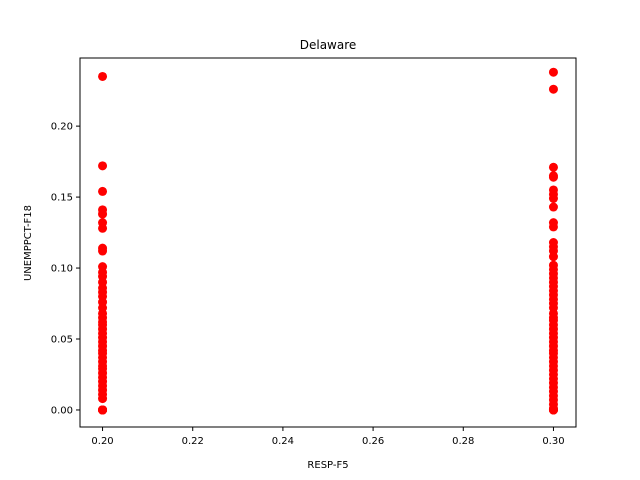 This screenshot has height=480, width=640. Describe the element at coordinates (193, 441) in the screenshot. I see `x-tick-label: 0.22` at that location.